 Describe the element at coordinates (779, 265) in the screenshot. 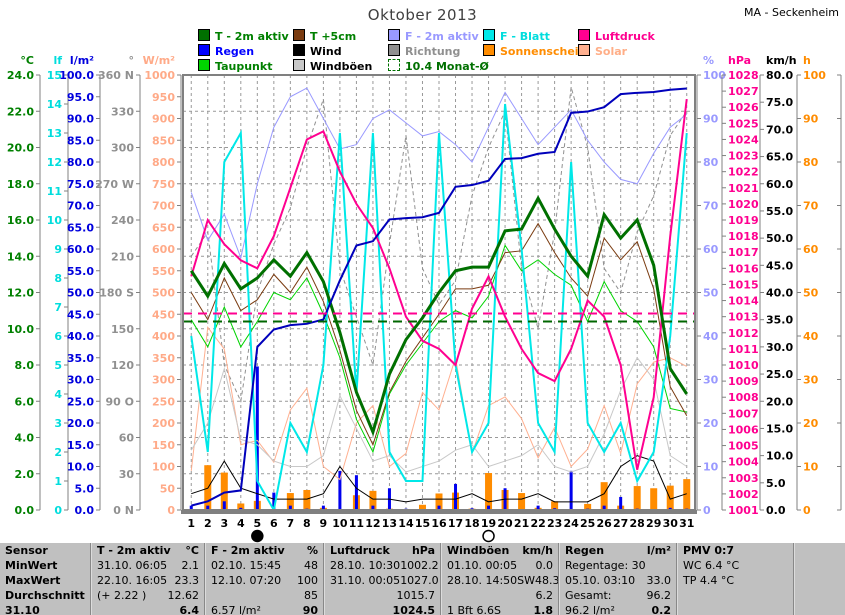

I see `axis-label: 45.0` at that location.